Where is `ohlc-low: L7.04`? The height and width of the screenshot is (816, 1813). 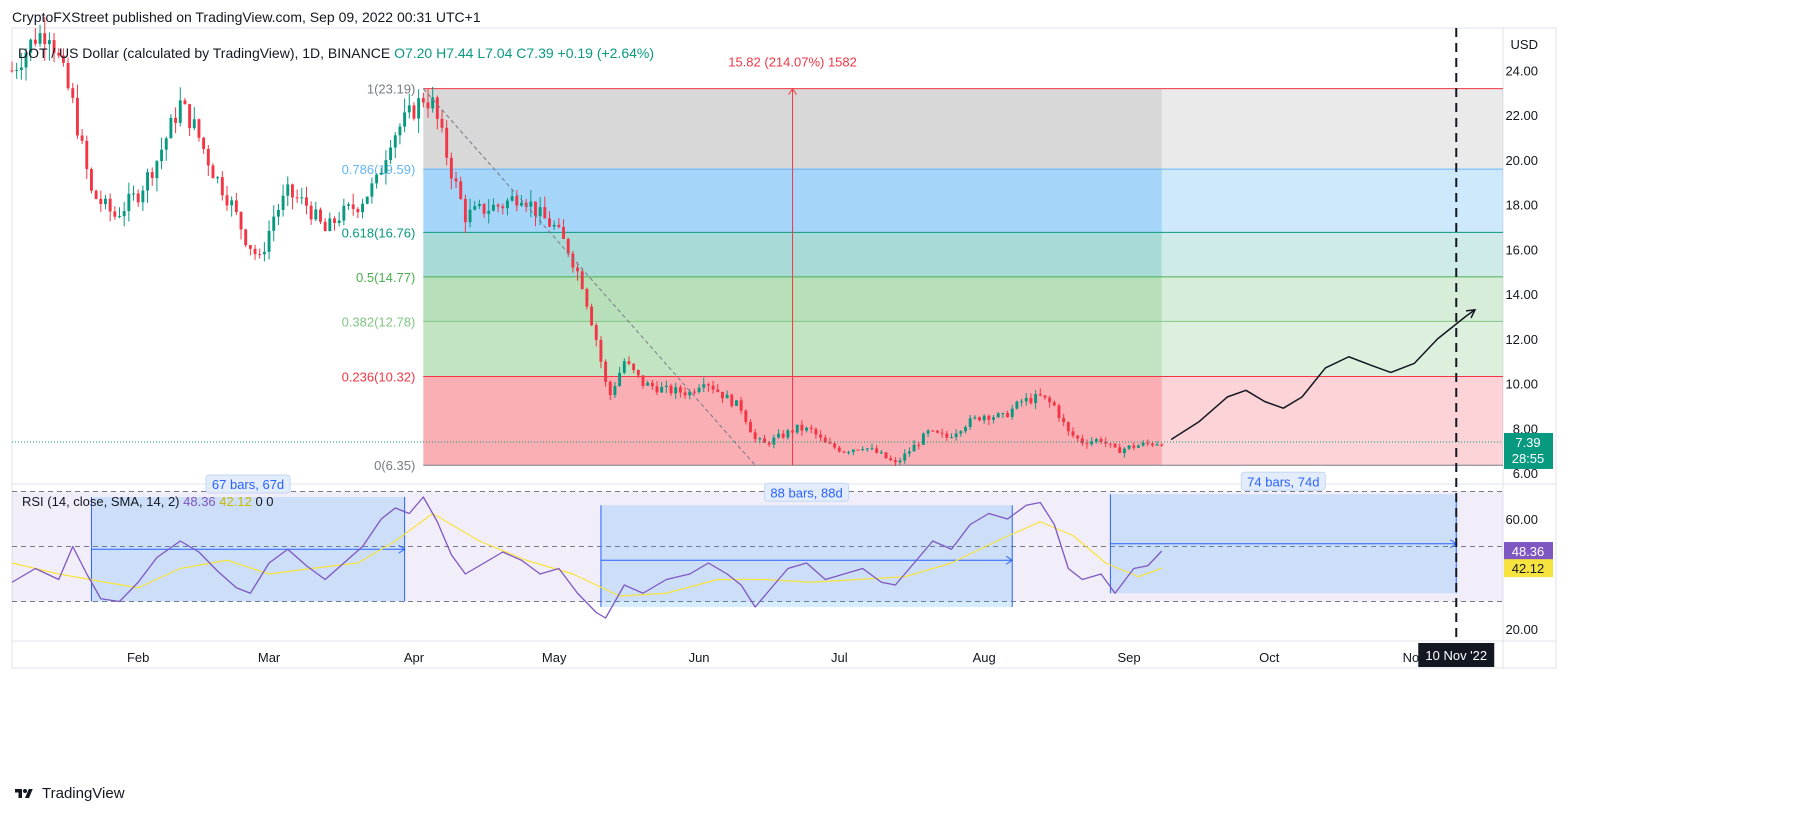 ohlc-low: L7.04 is located at coordinates (496, 53).